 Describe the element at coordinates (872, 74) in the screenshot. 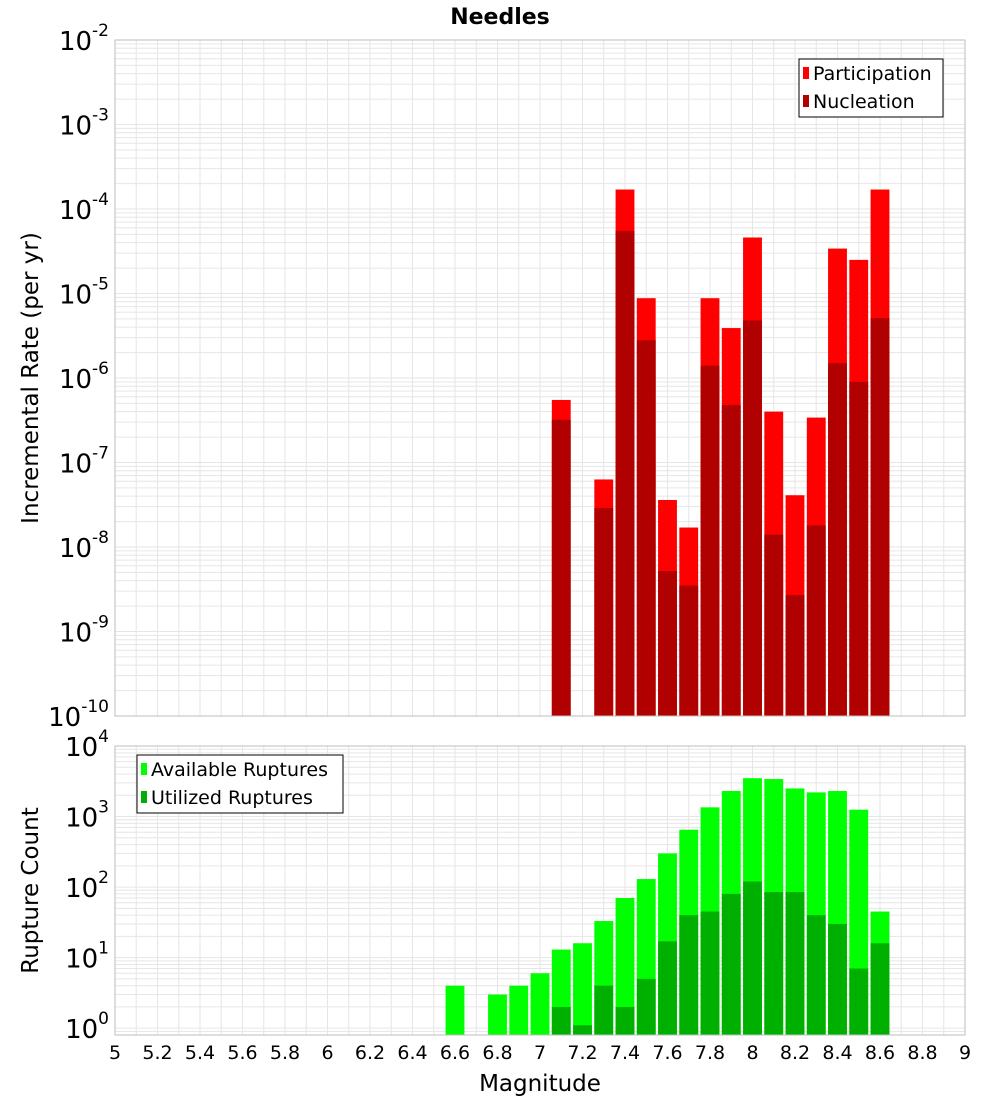

I see `legend-entry: Participation` at that location.